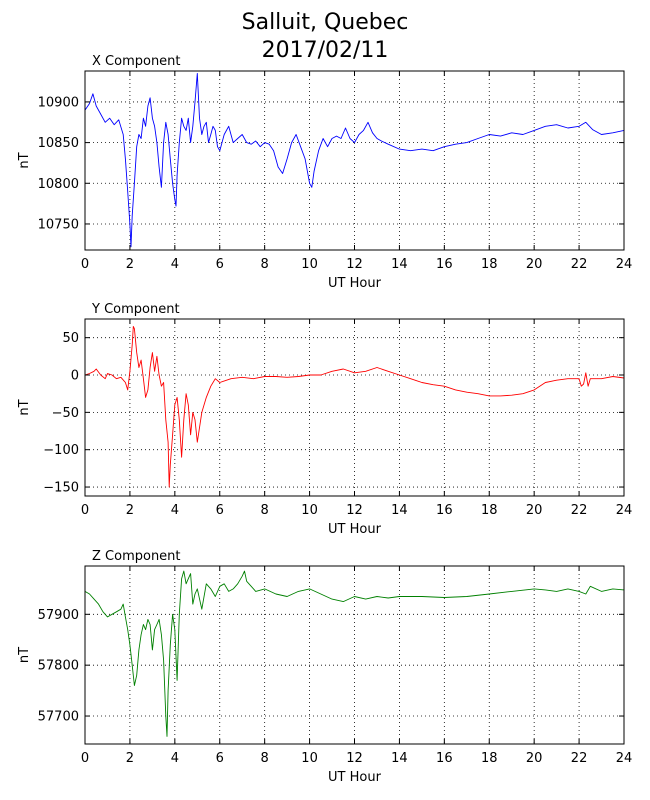 Image resolution: width=650 pixels, height=800 pixels. What do you see at coordinates (135, 309) in the screenshot?
I see `y-component-title: Y Component` at bounding box center [135, 309].